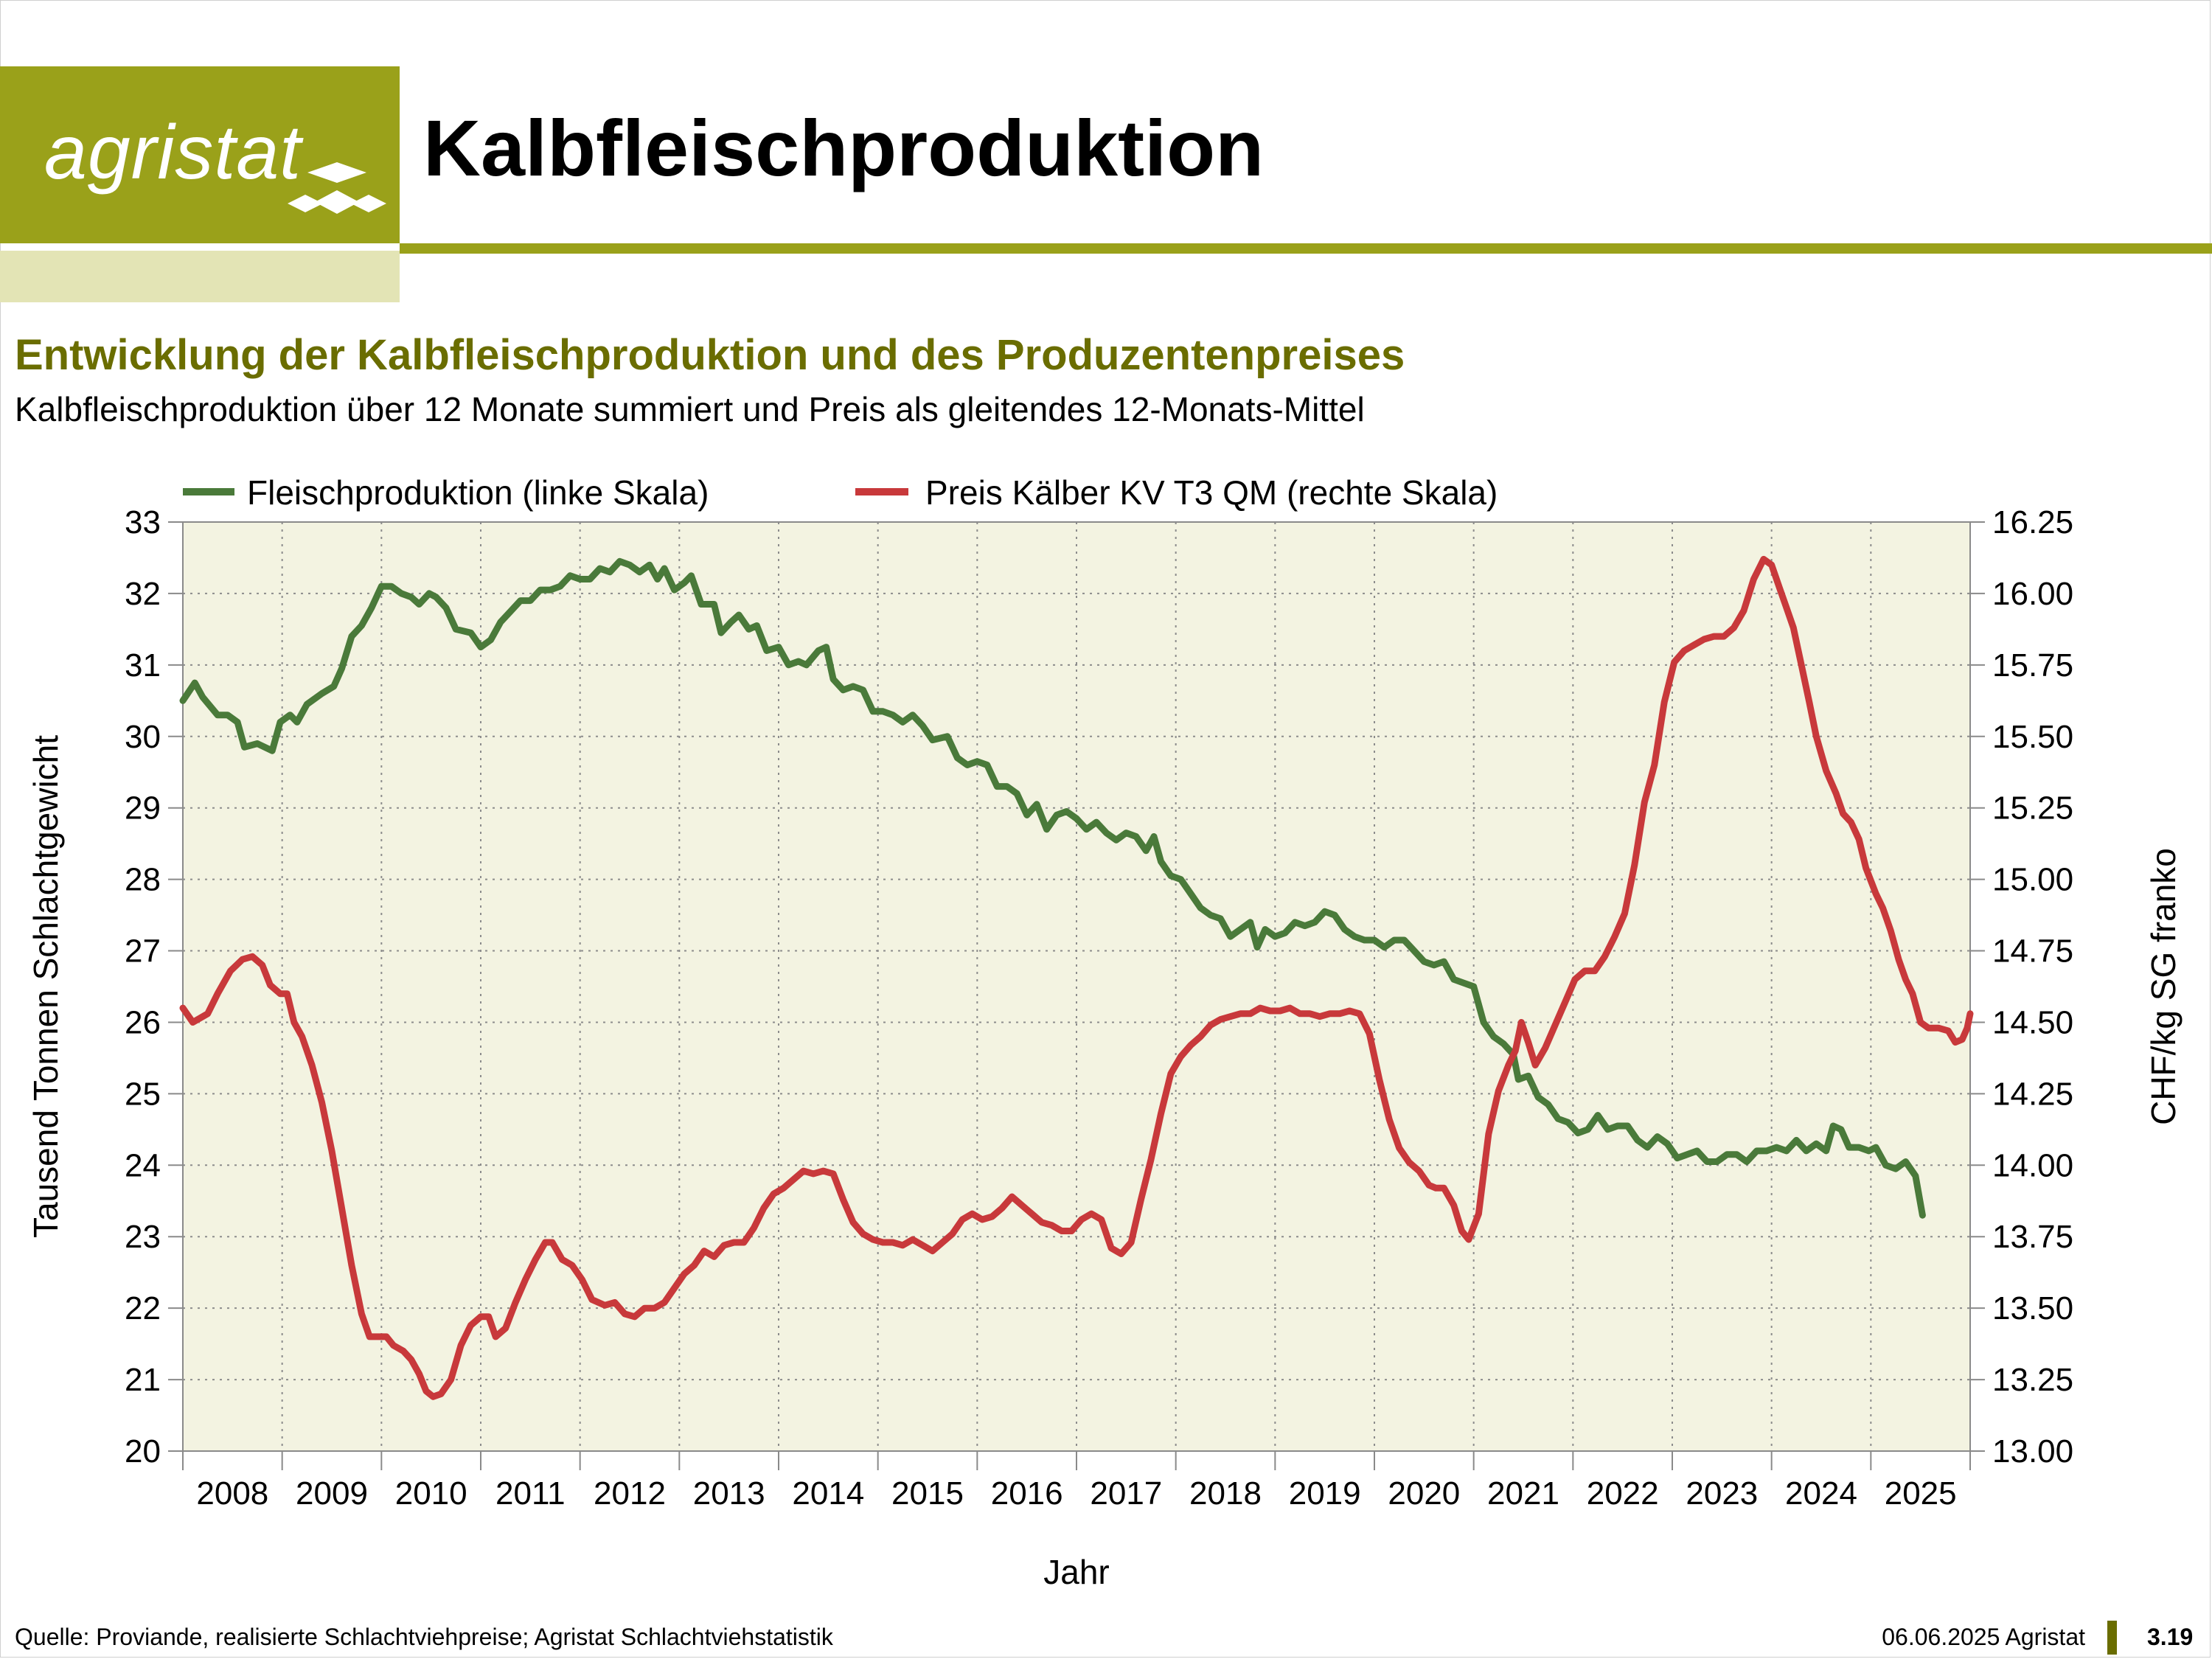 This screenshot has height=1659, width=2212. What do you see at coordinates (1225, 1493) in the screenshot?
I see `x-tick-label: 2018` at bounding box center [1225, 1493].